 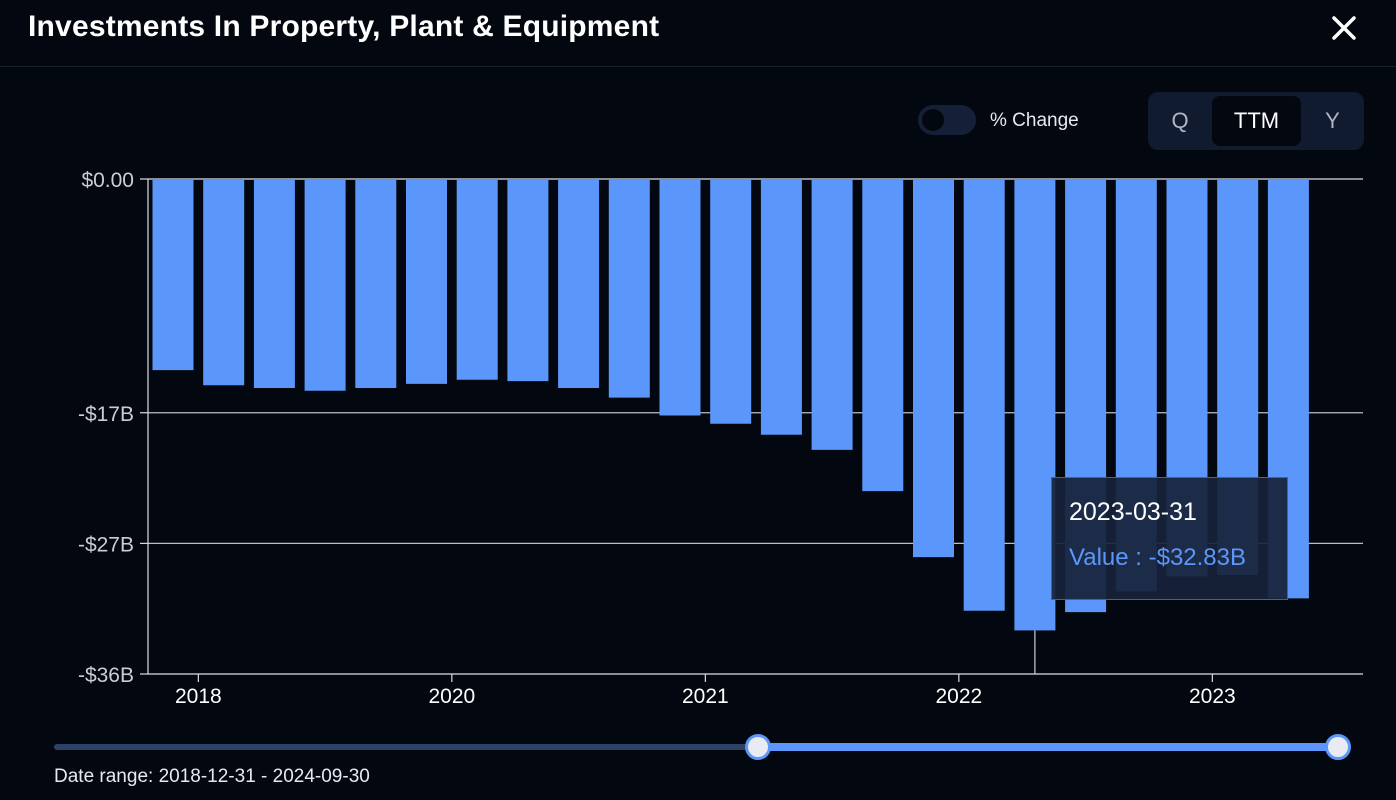 I want to click on date-range-label: Date range: 2018-12-31 - 2024-09-30, so click(x=212, y=776).